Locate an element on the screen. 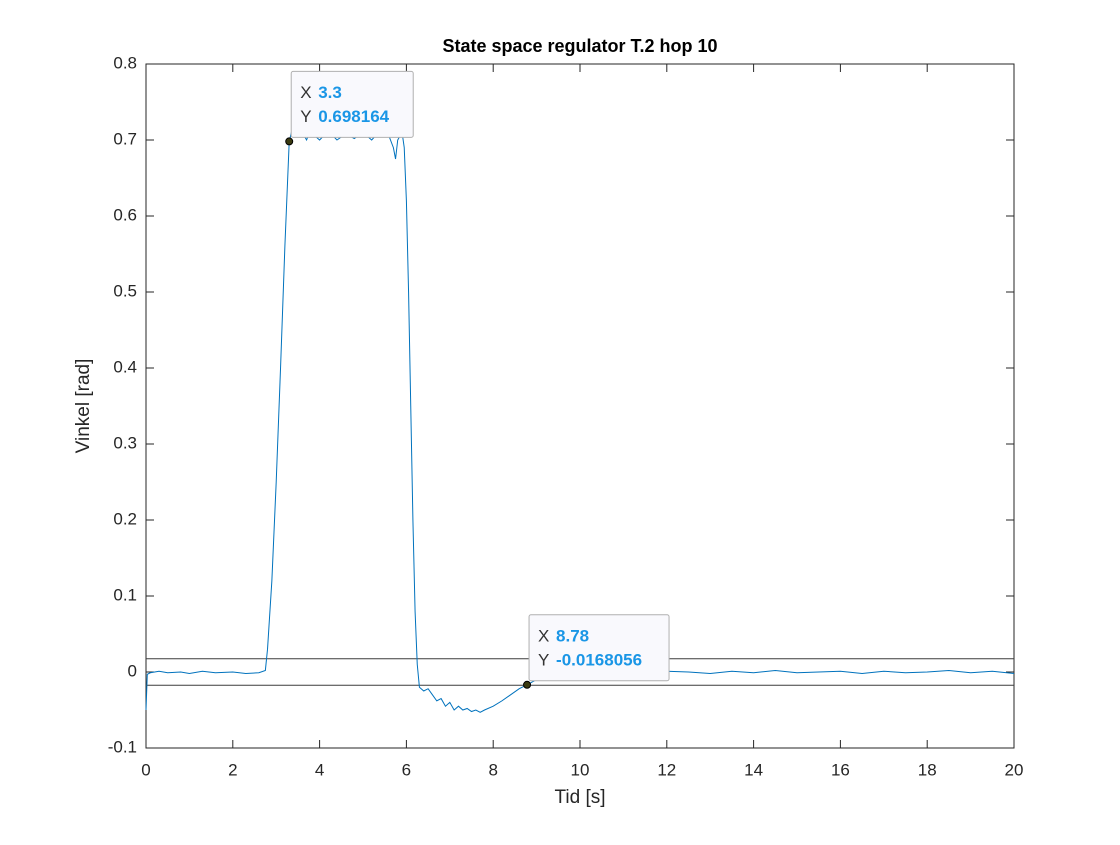  datatip-value: -0.0168056 is located at coordinates (599, 659).